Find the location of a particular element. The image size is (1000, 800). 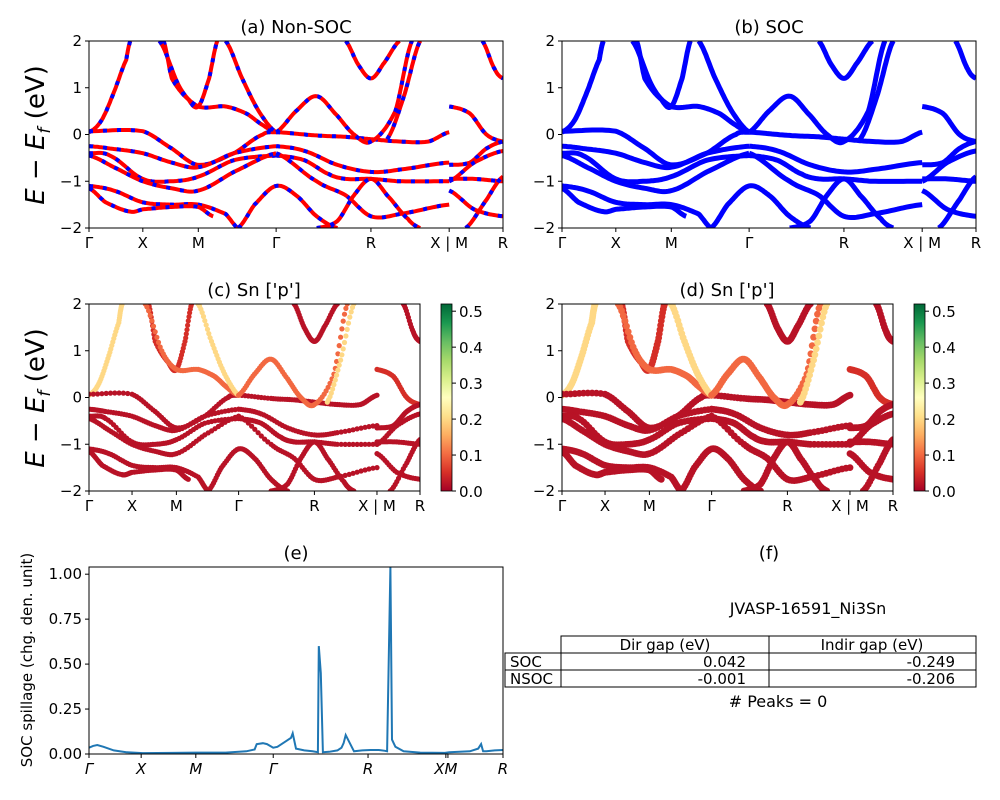

panel-e-frame is located at coordinates (296, 660).